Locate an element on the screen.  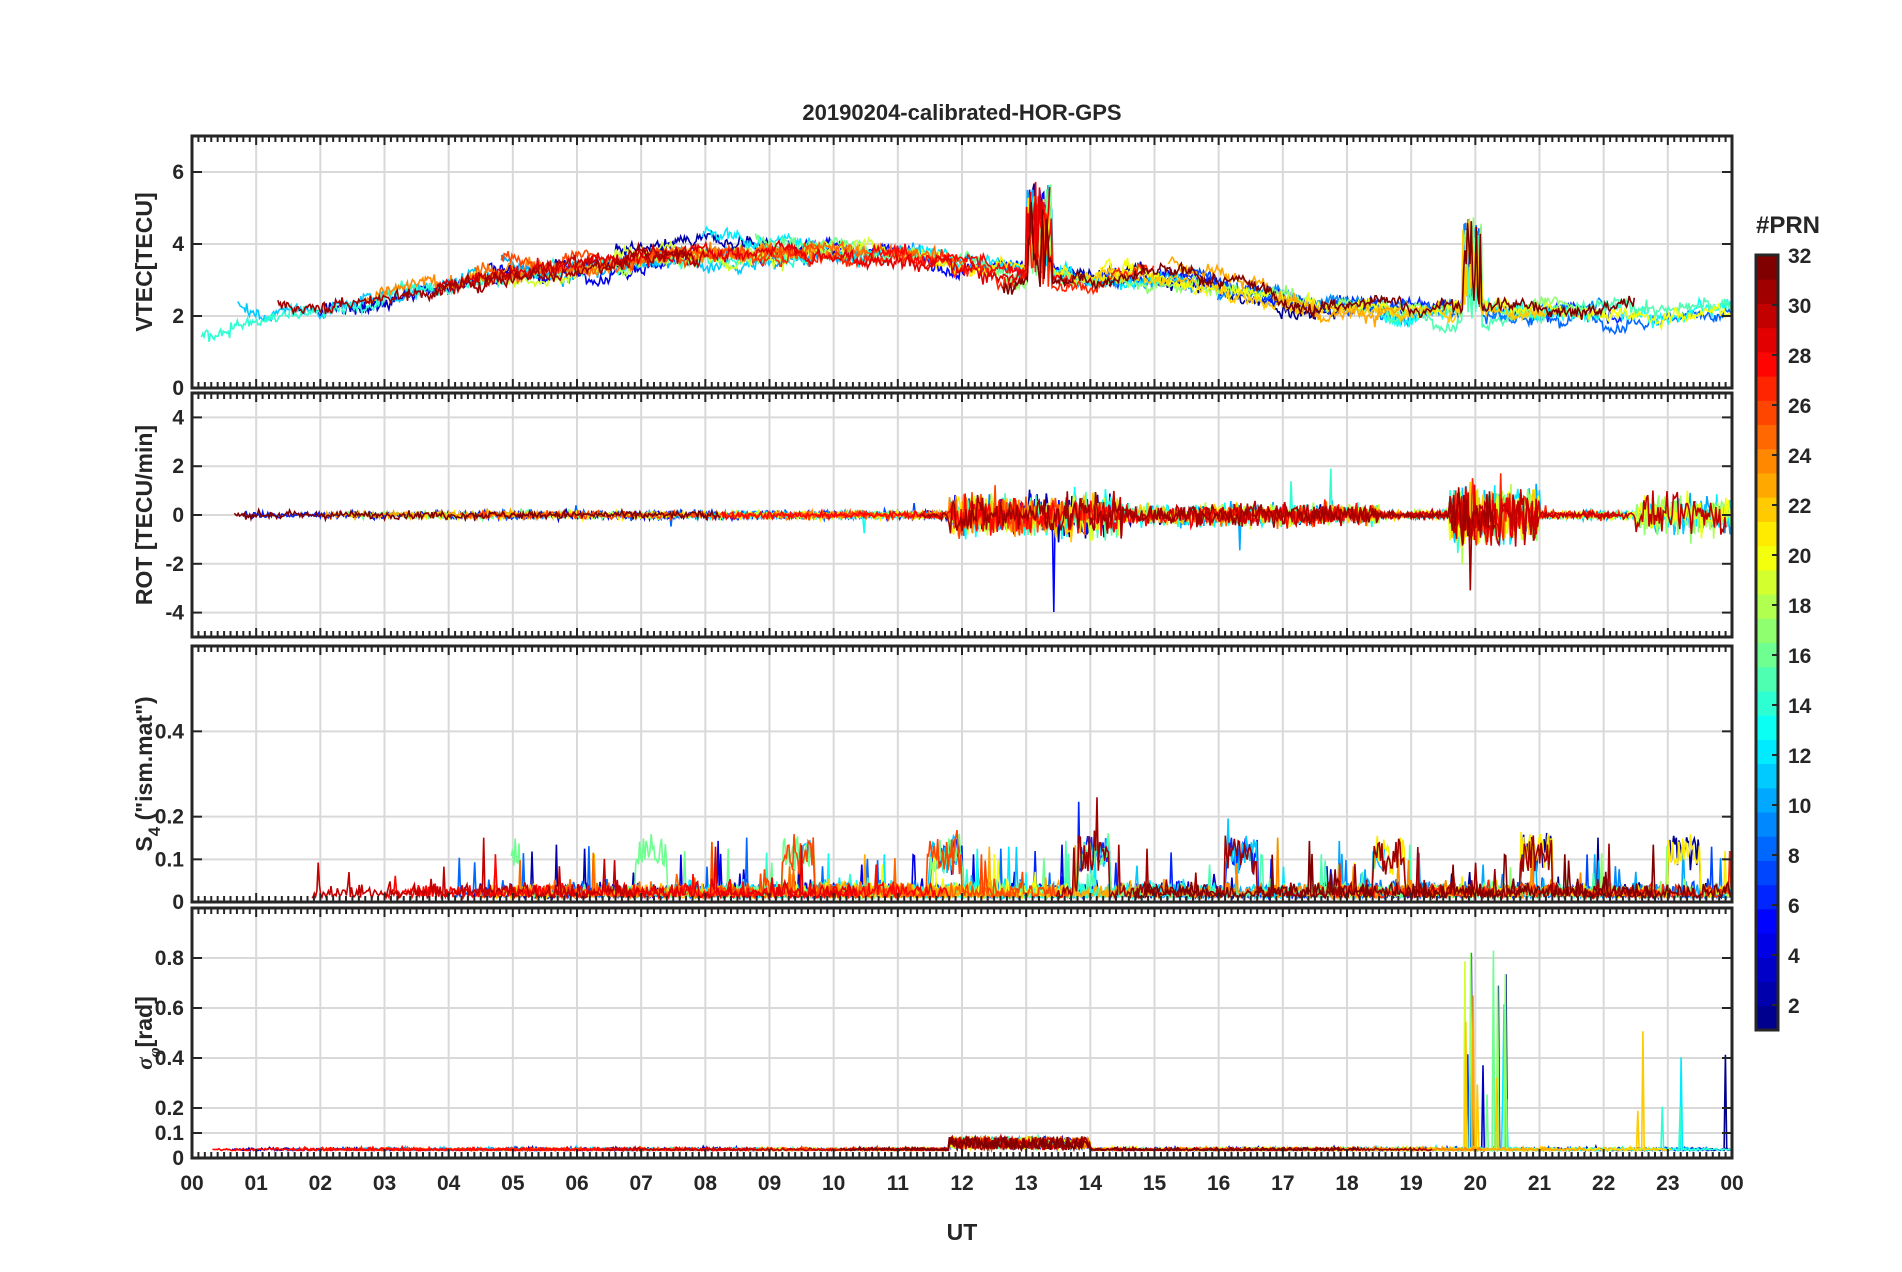
x-tick-label: 19 is located at coordinates (1410, 1183).